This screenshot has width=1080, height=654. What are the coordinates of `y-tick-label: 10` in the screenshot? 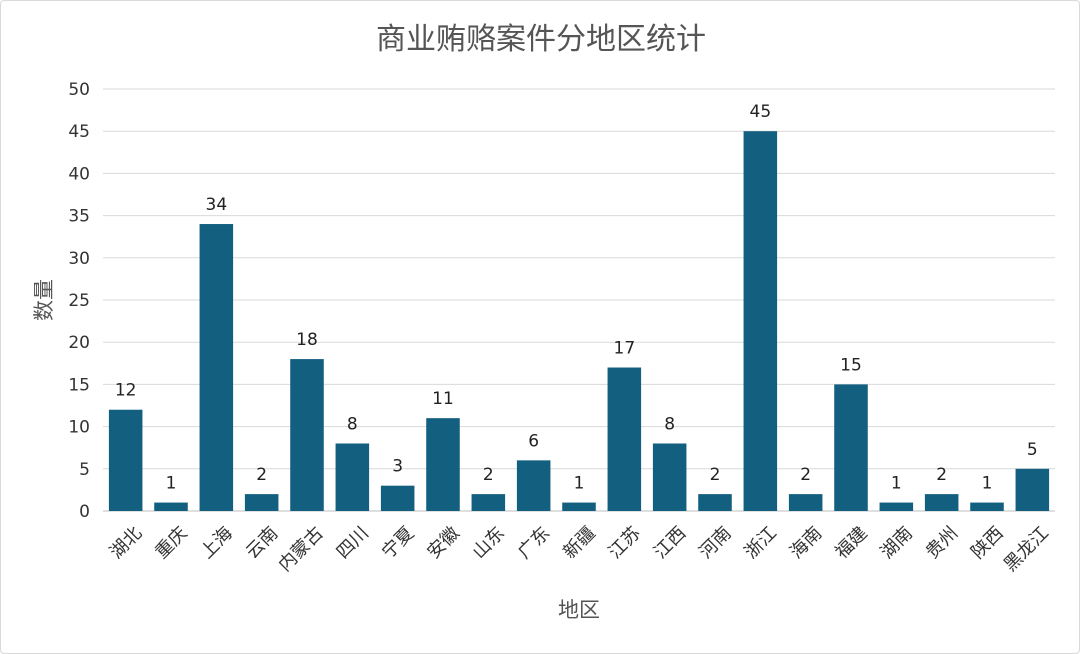 It's located at (79, 428).